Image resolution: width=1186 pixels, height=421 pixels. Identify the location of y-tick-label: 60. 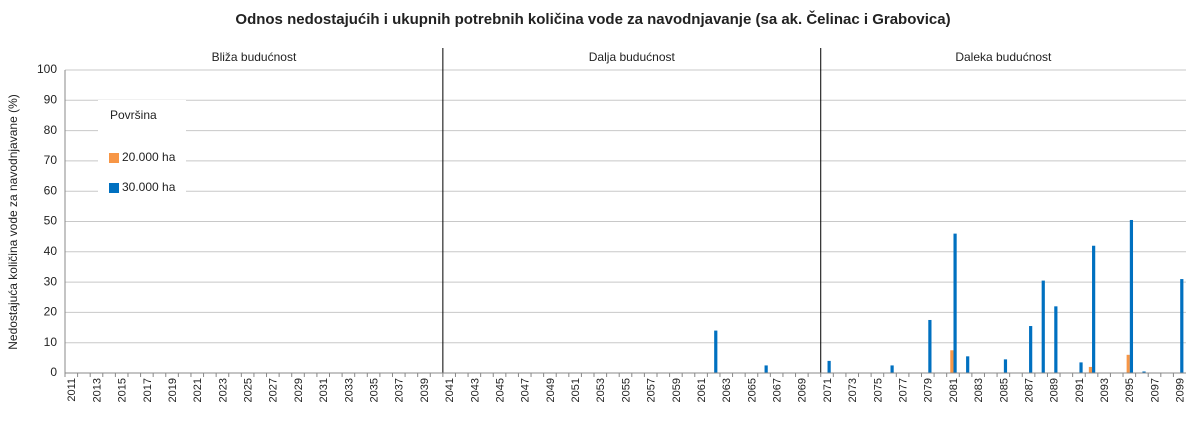
(51, 190).